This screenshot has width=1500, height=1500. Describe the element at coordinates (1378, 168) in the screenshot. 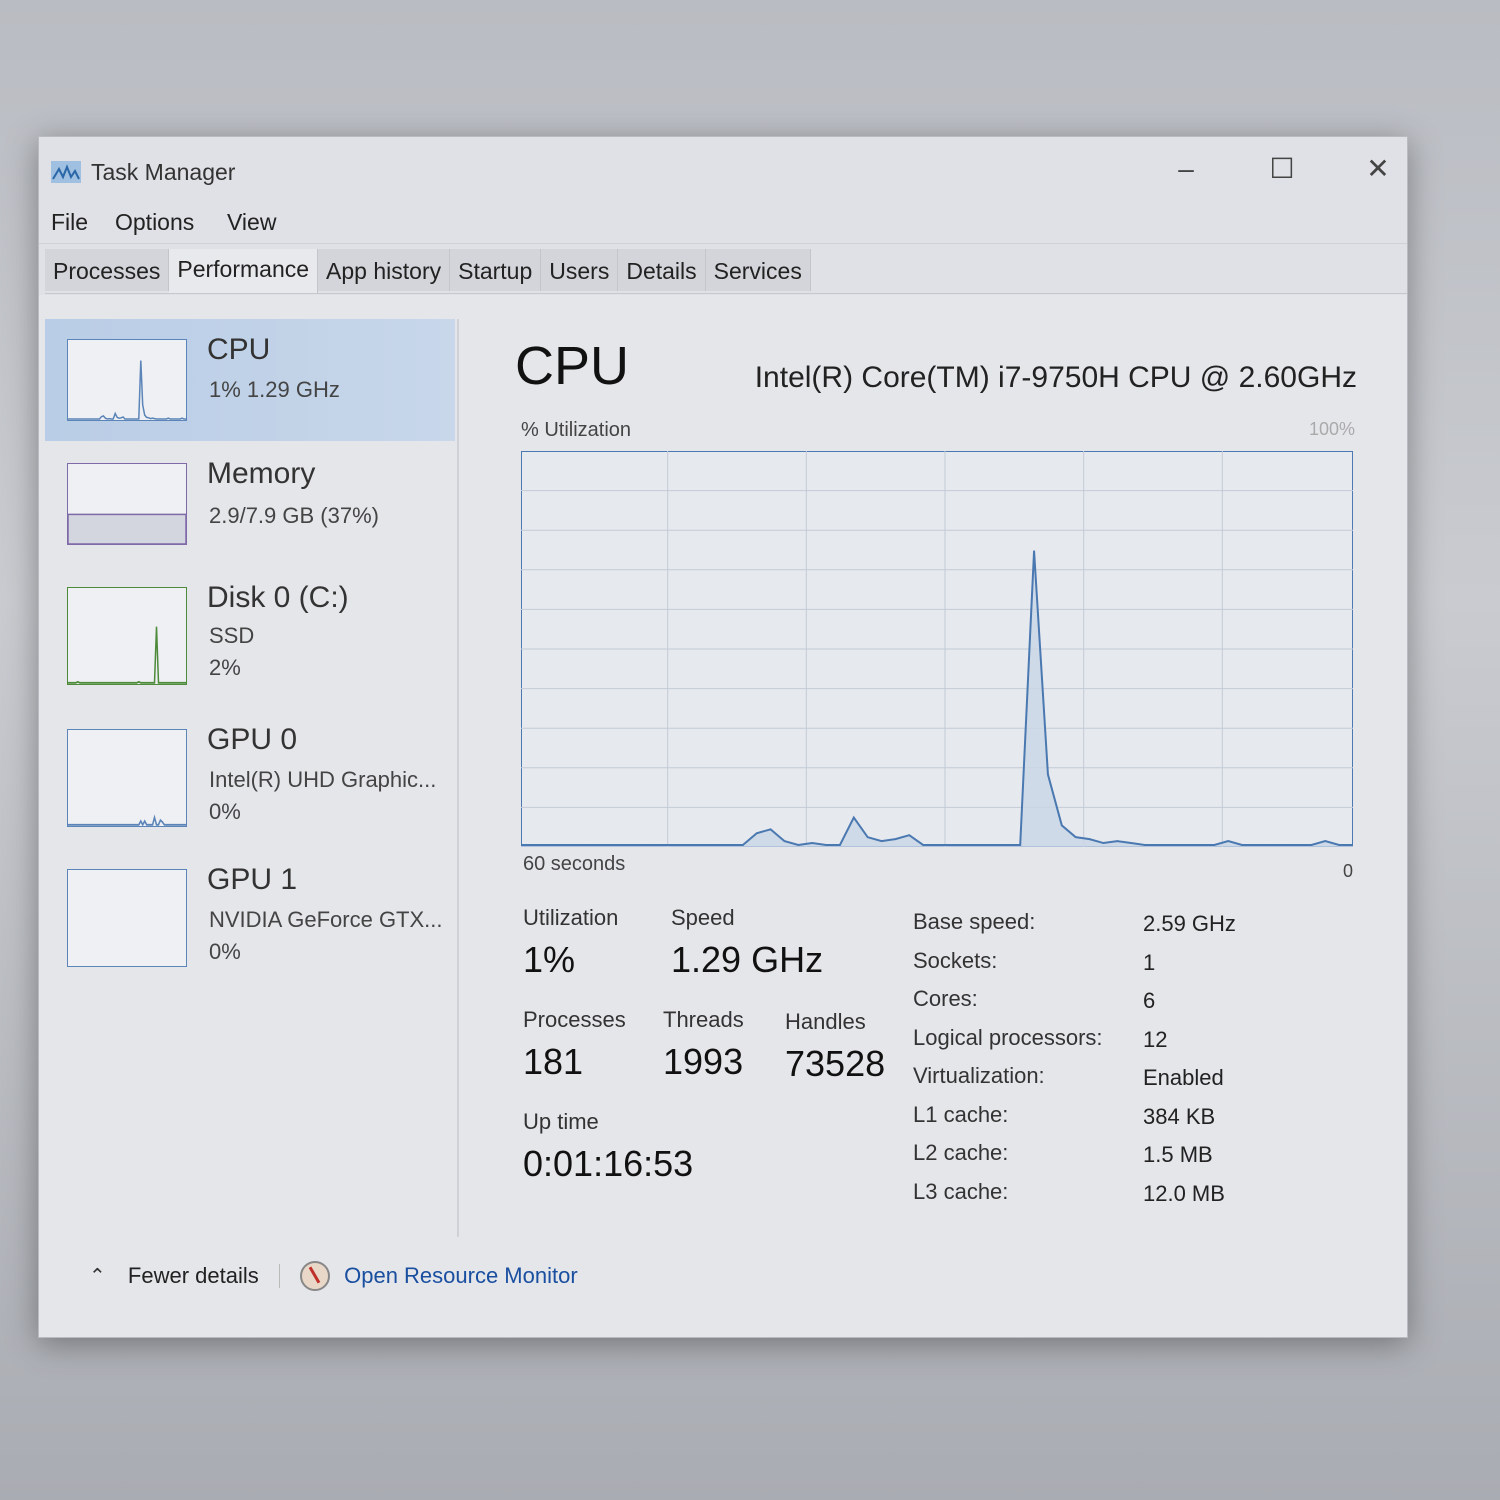

I see `close-button: ✕` at that location.